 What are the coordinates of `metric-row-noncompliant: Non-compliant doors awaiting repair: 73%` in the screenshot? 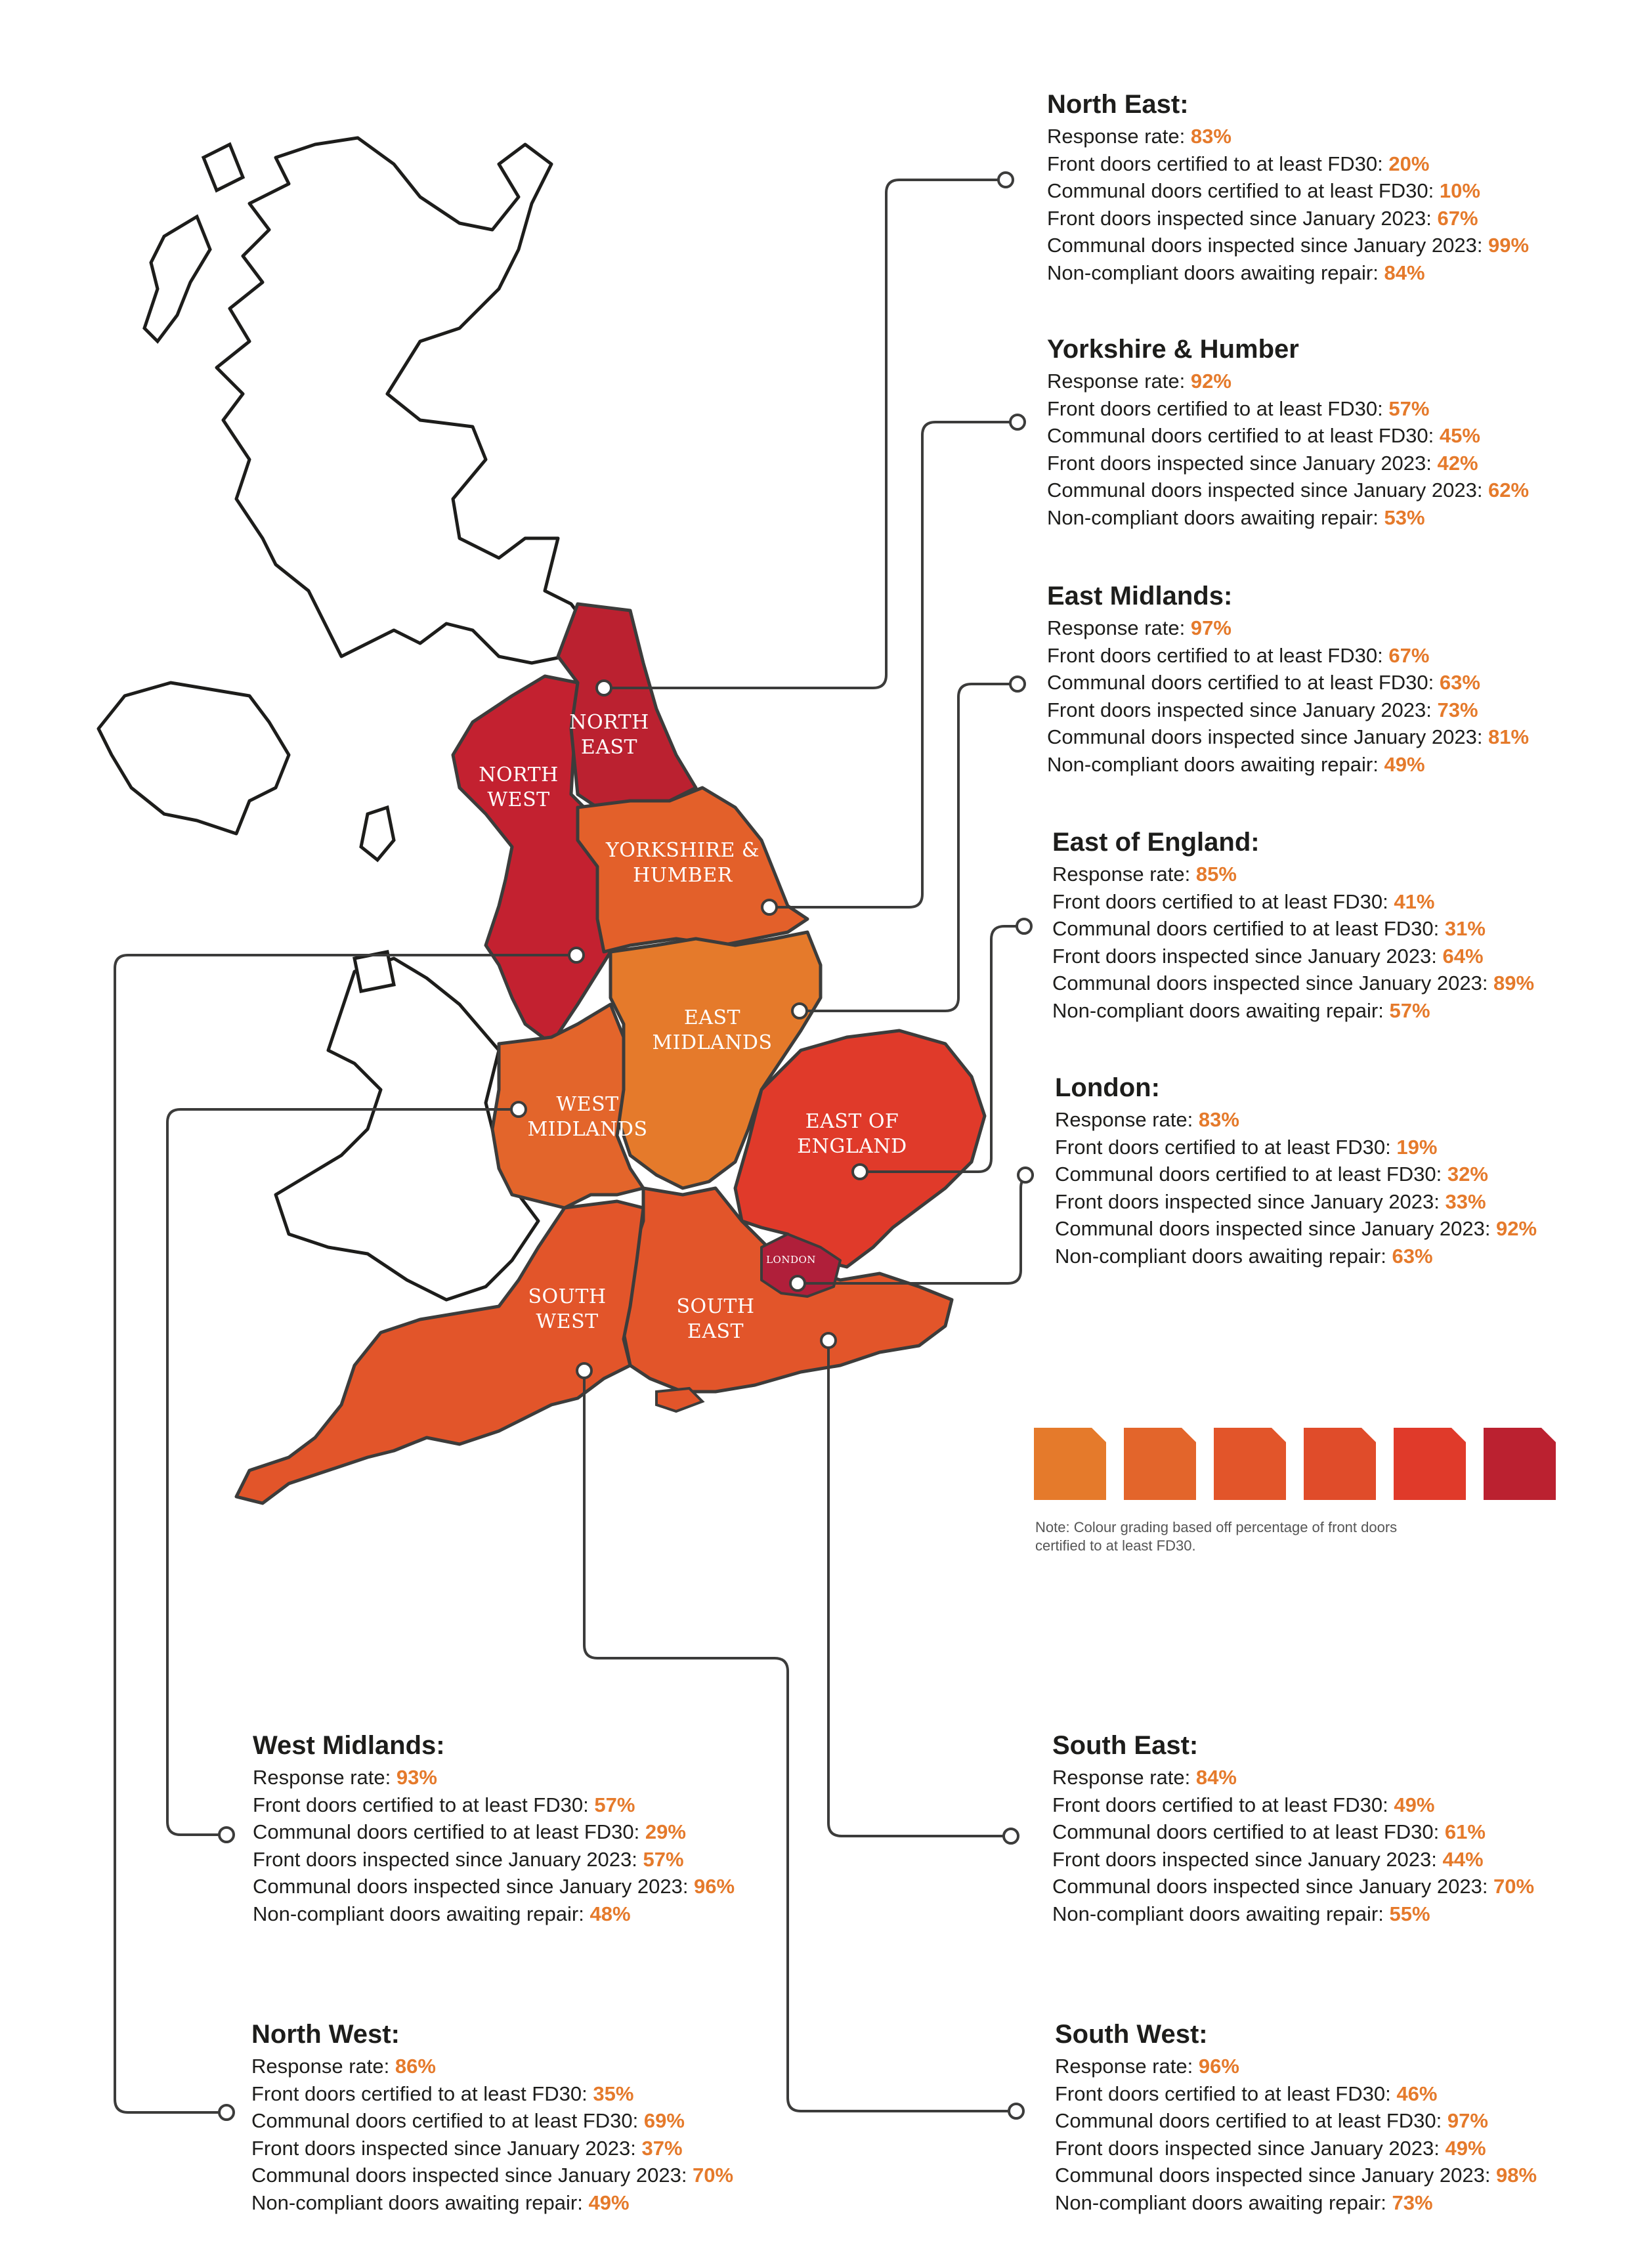 It's located at (1341, 2203).